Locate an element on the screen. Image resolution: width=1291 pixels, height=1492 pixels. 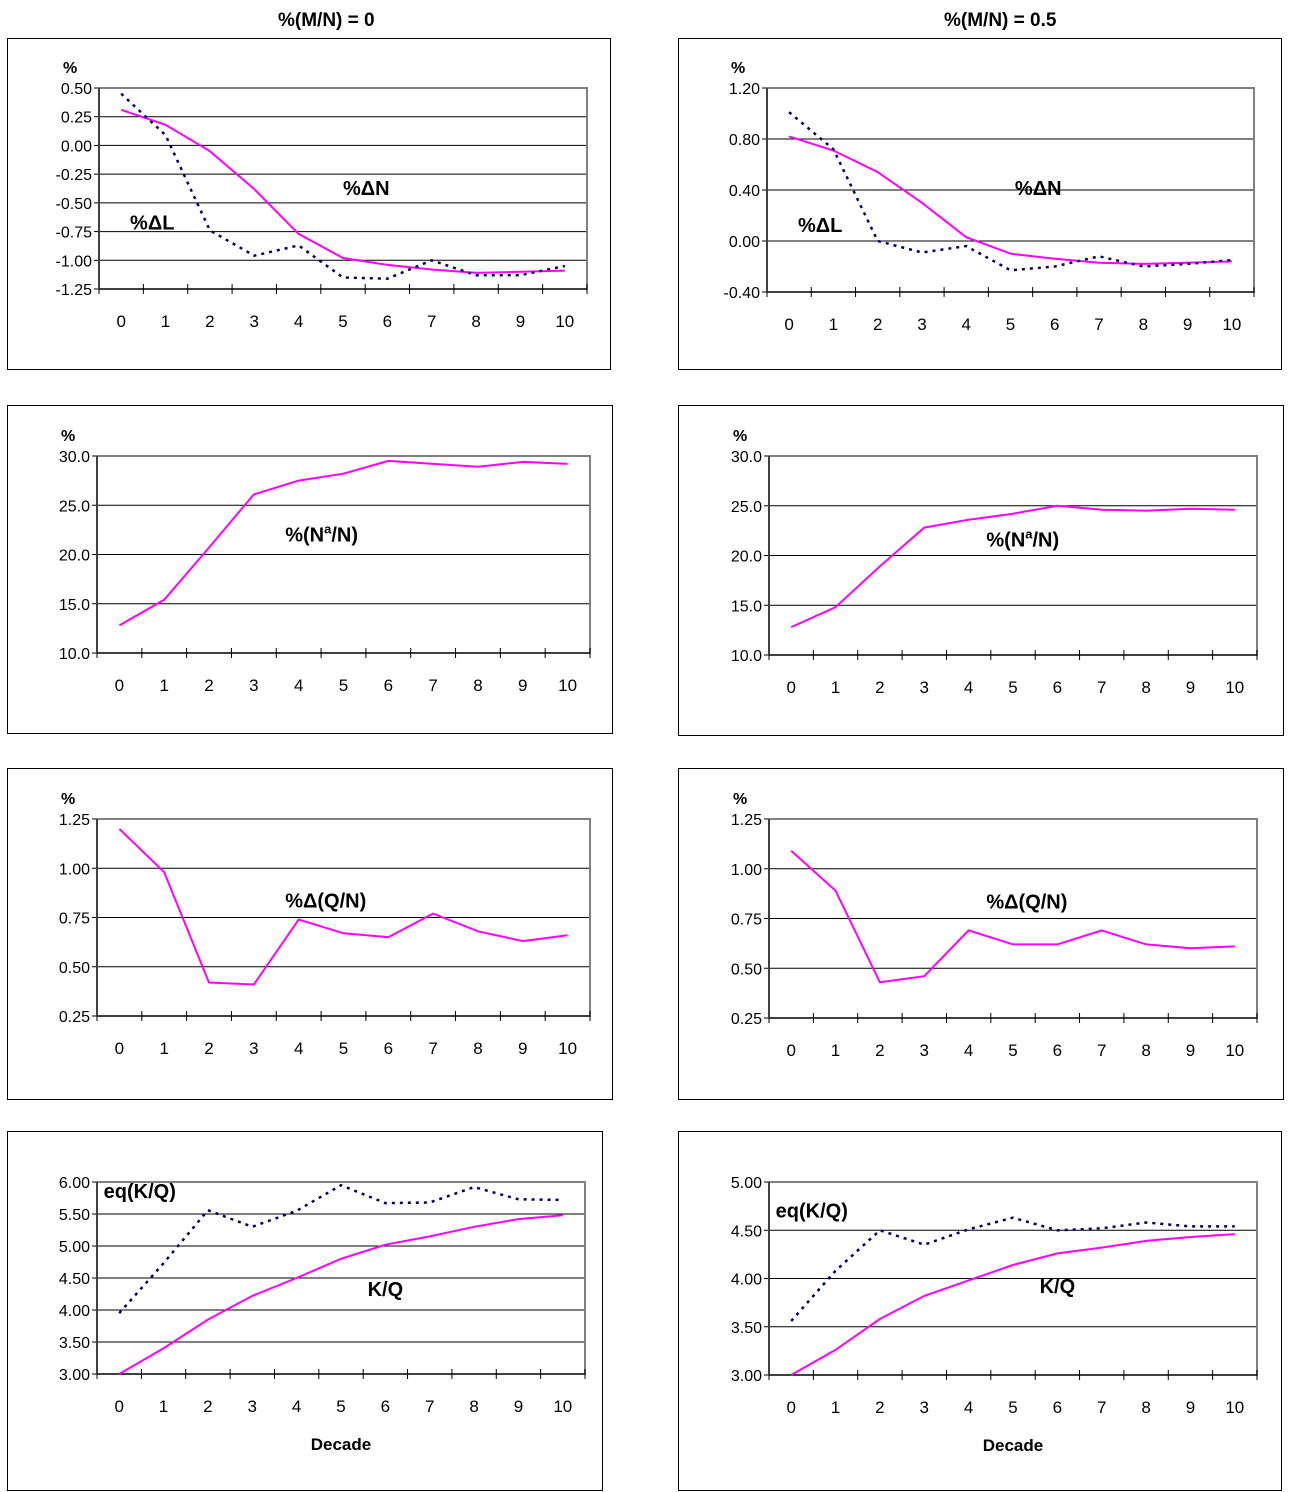
x-tick-label: 3 is located at coordinates (253, 1048).